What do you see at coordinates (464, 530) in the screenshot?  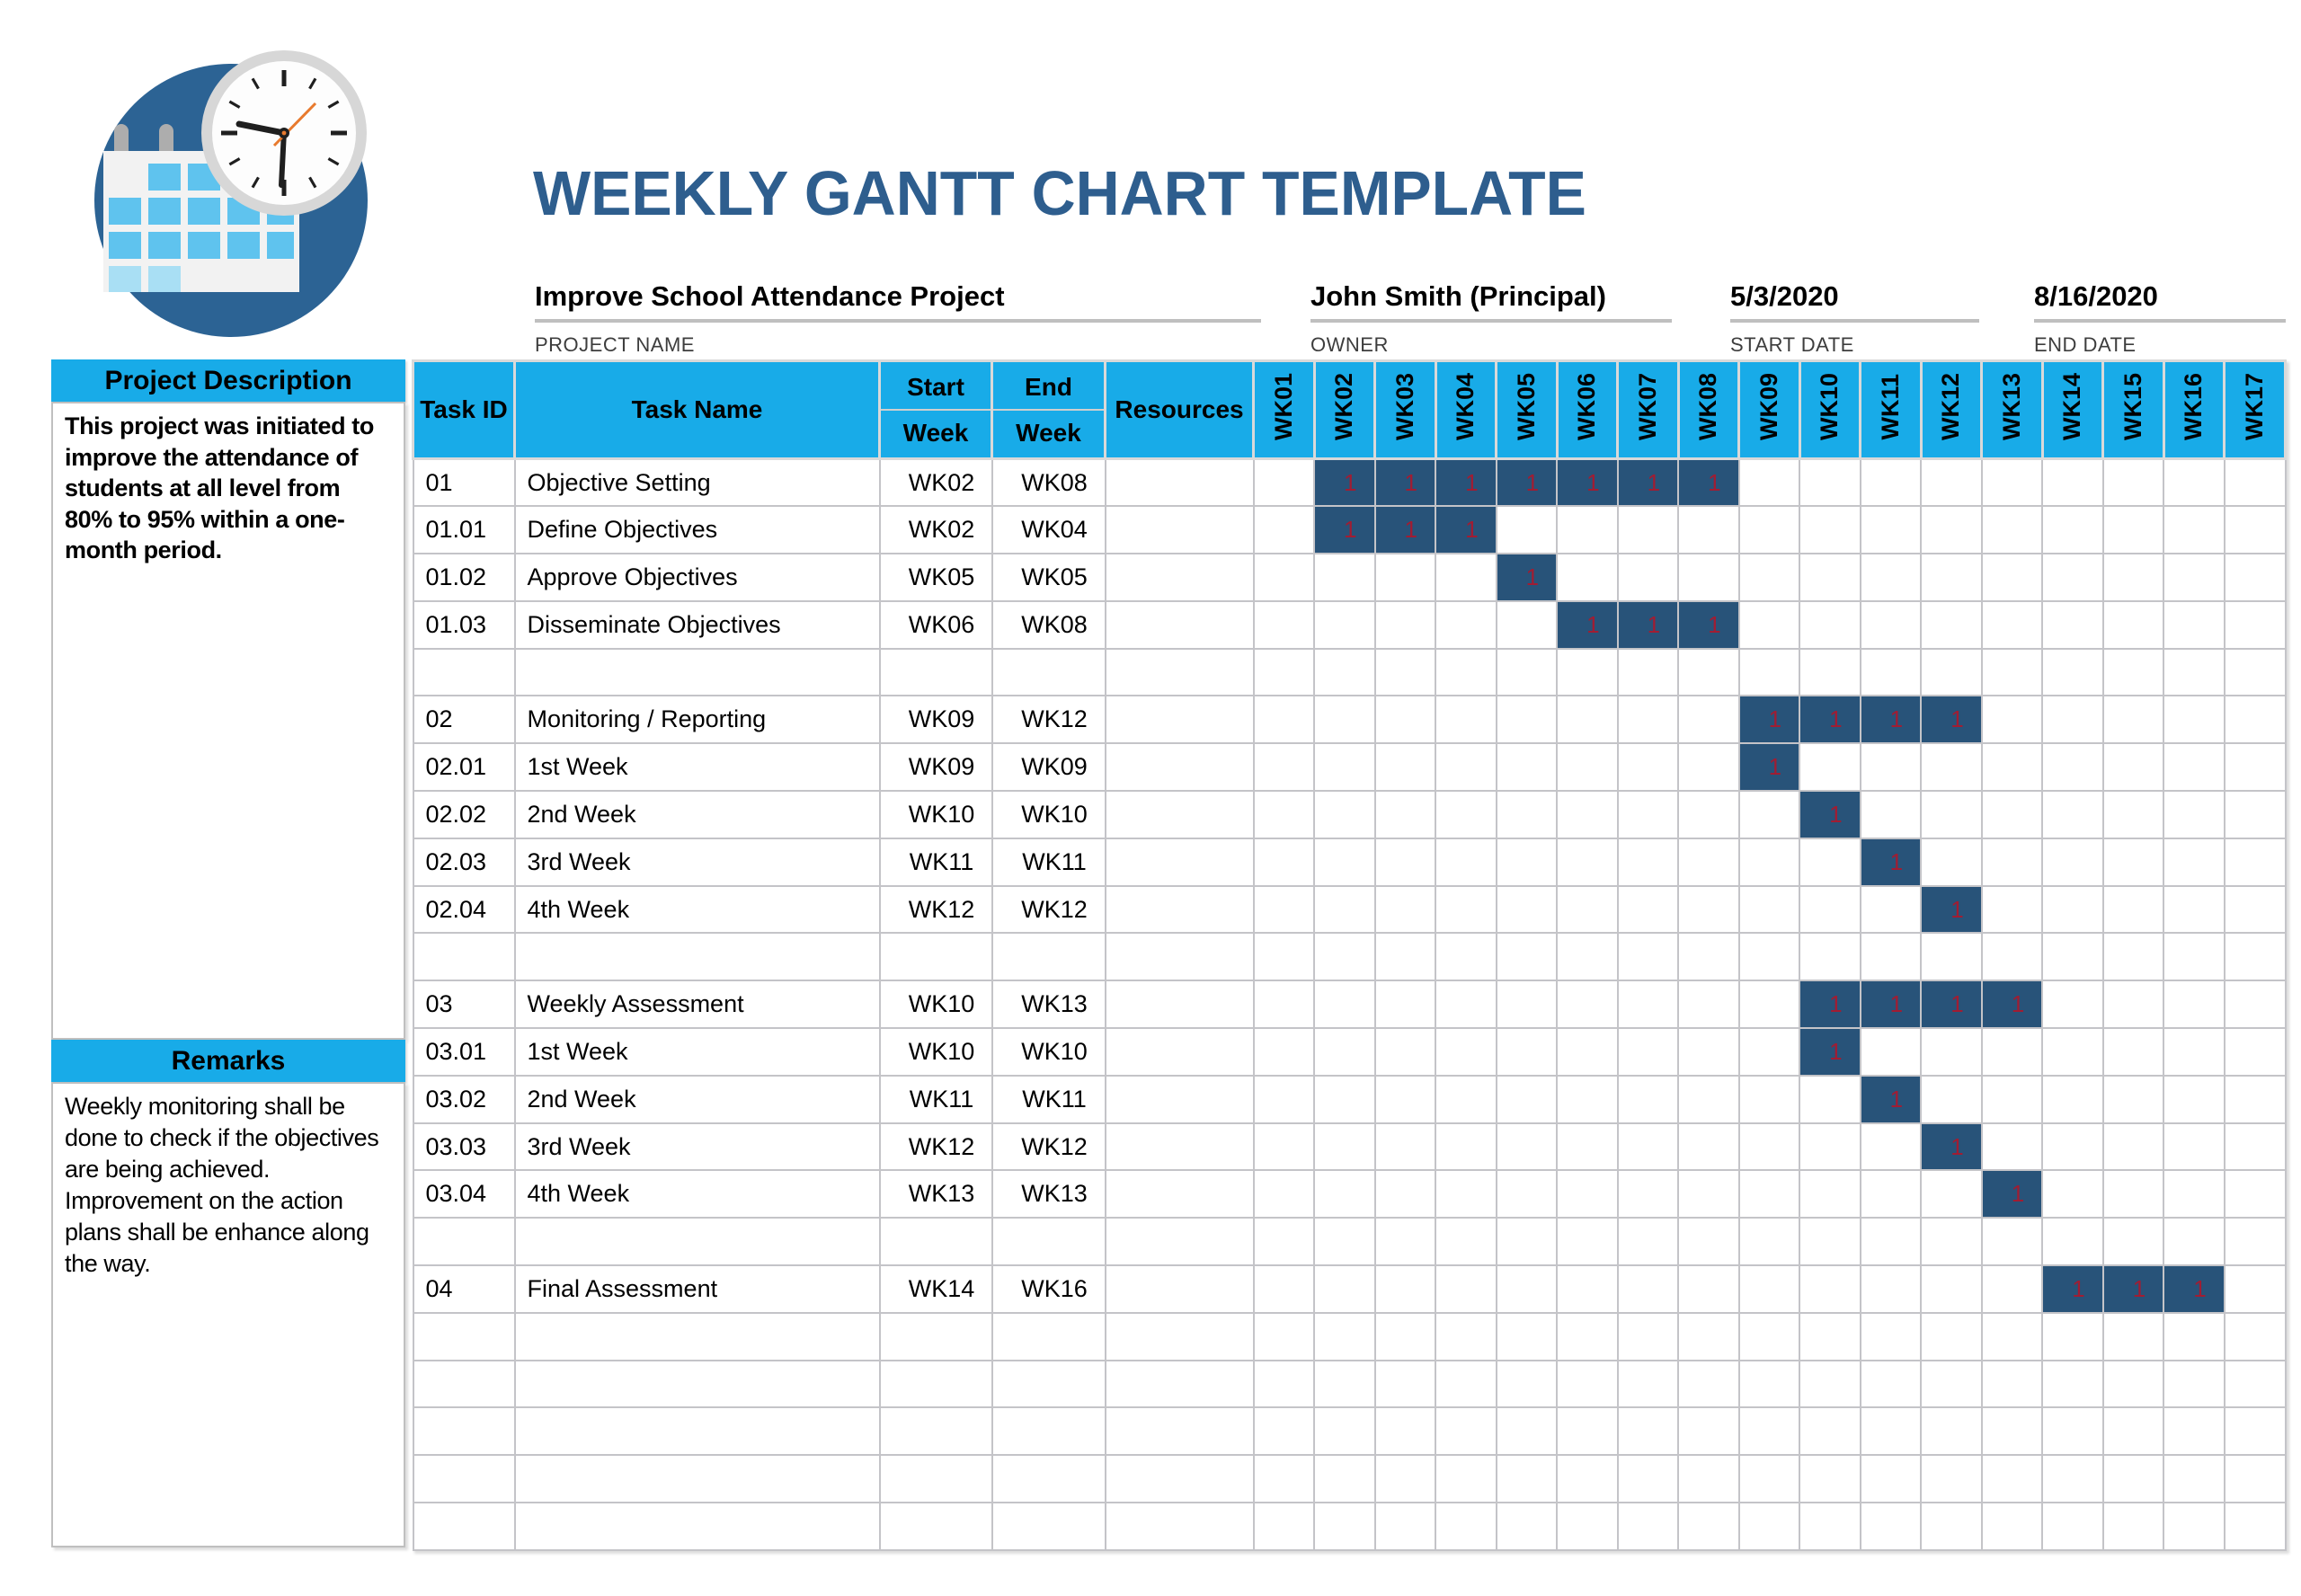 I see `task-id-cell: 01.01` at bounding box center [464, 530].